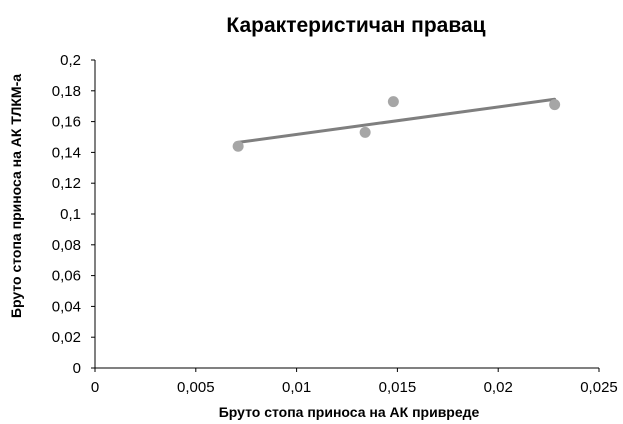 This screenshot has width=623, height=424. What do you see at coordinates (498, 387) in the screenshot?
I see `x-tick-label: 0,02` at bounding box center [498, 387].